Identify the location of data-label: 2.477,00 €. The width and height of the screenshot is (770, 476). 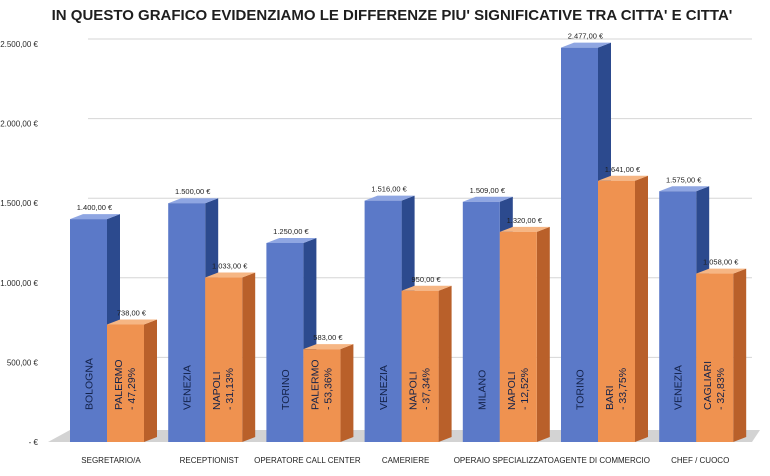
(586, 36).